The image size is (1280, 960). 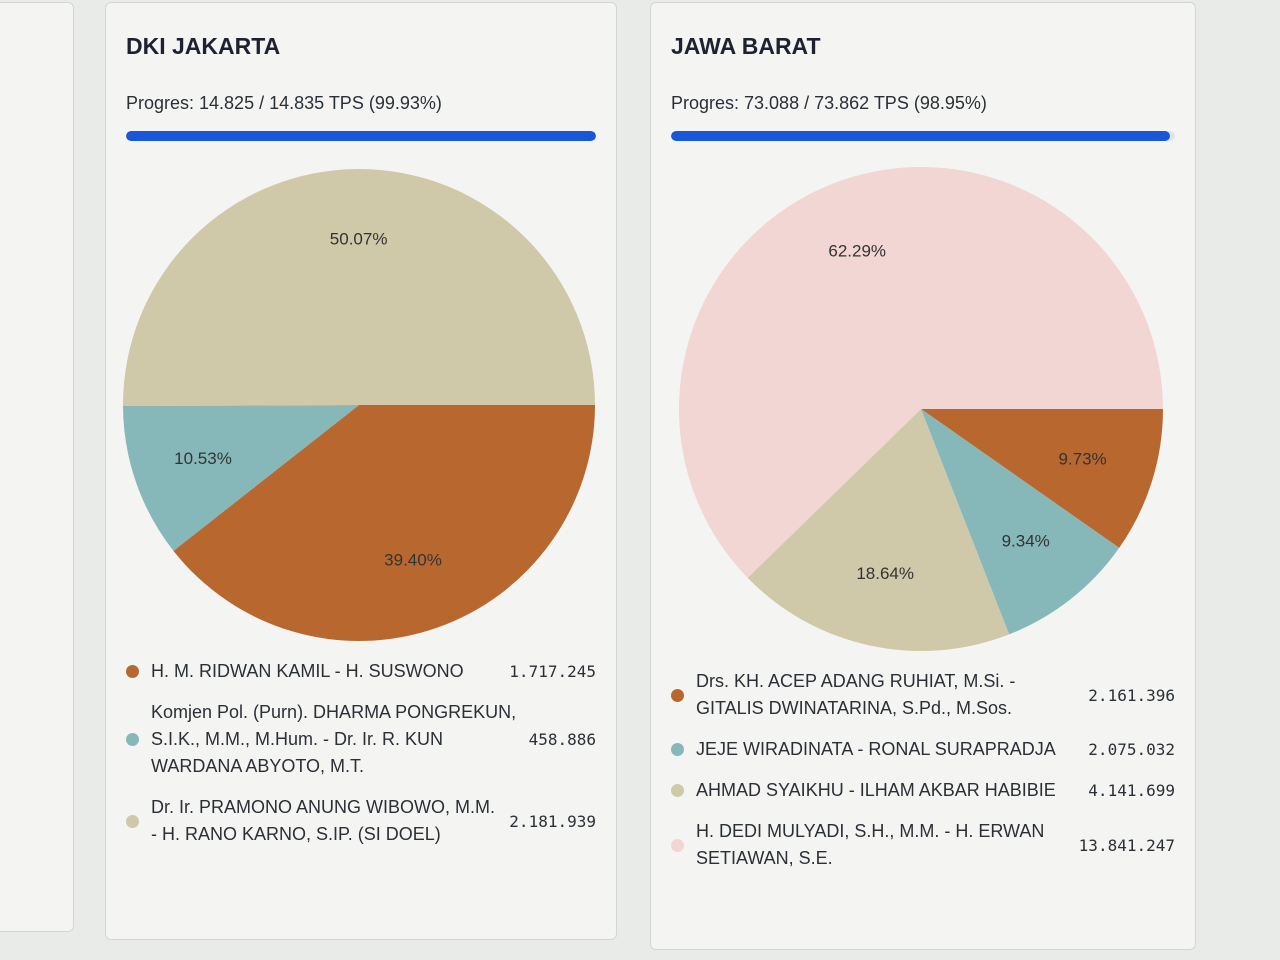 What do you see at coordinates (1131, 695) in the screenshot?
I see `legend-votes: 2.161.396` at bounding box center [1131, 695].